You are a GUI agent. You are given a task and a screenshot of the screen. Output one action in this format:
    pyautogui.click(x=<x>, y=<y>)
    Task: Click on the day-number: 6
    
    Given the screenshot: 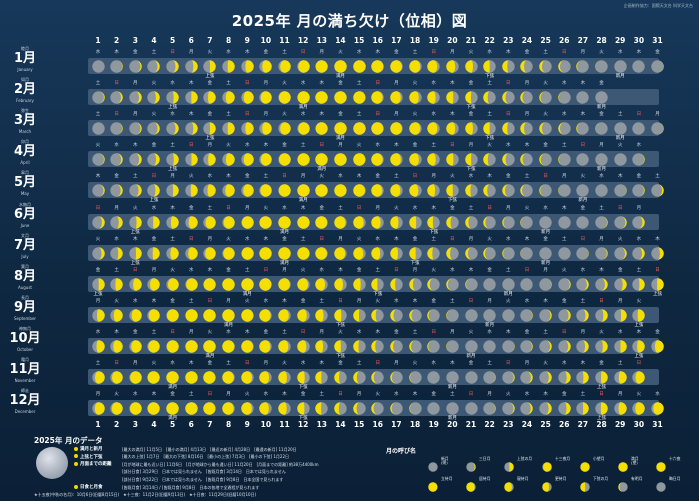 What is the action you would take?
    pyautogui.click(x=191, y=40)
    